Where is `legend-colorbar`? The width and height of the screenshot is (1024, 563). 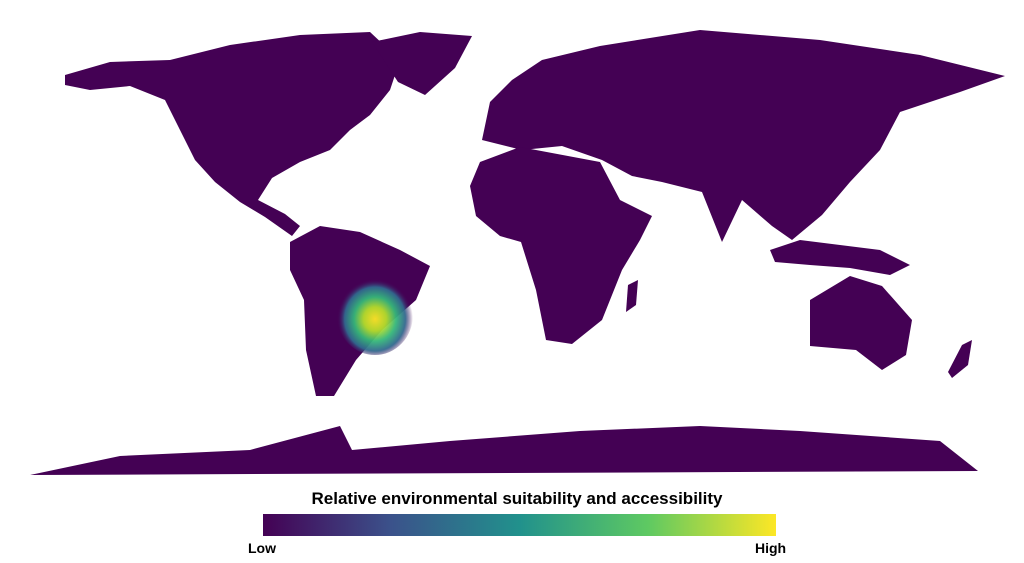 legend-colorbar is located at coordinates (519, 525).